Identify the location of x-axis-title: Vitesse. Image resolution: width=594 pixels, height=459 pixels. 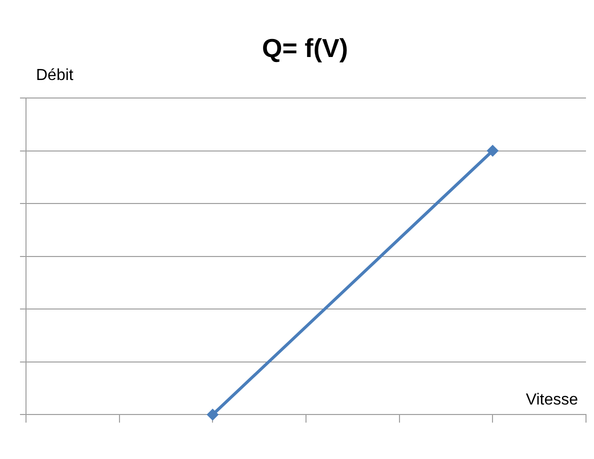
(552, 400).